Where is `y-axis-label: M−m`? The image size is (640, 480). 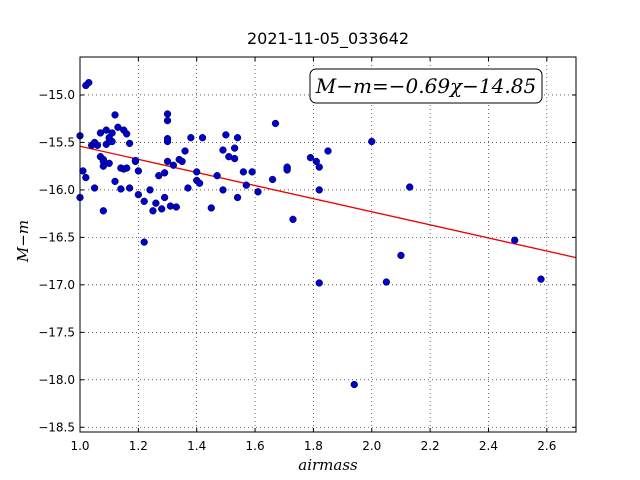 y-axis-label: M−m is located at coordinates (23, 241).